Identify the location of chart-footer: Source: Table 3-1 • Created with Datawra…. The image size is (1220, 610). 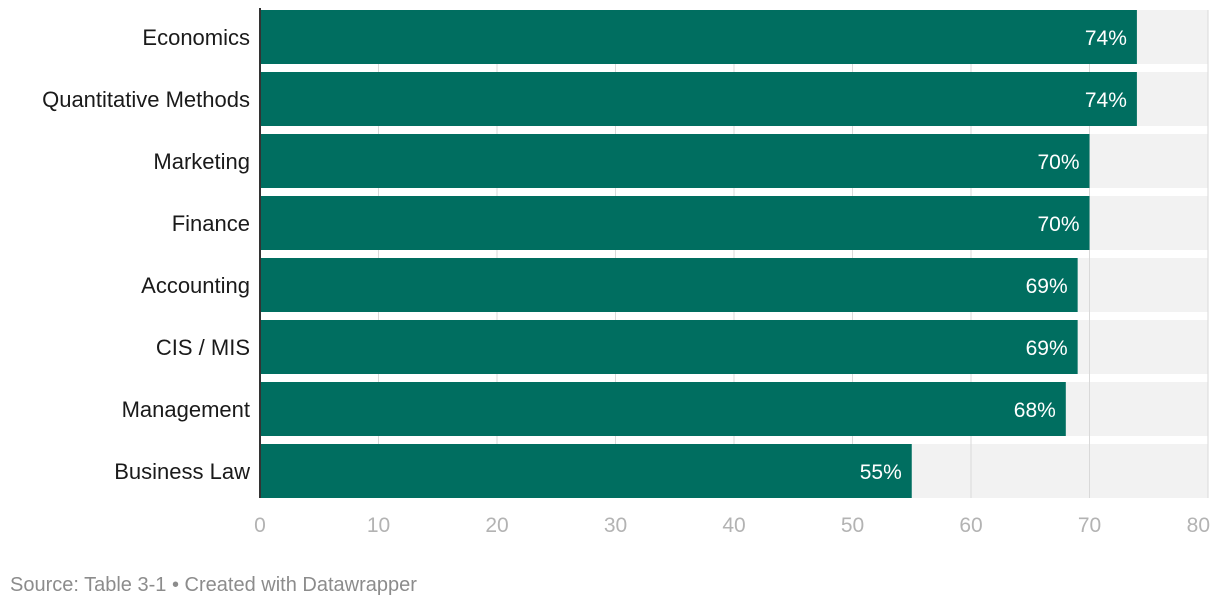
(213, 585).